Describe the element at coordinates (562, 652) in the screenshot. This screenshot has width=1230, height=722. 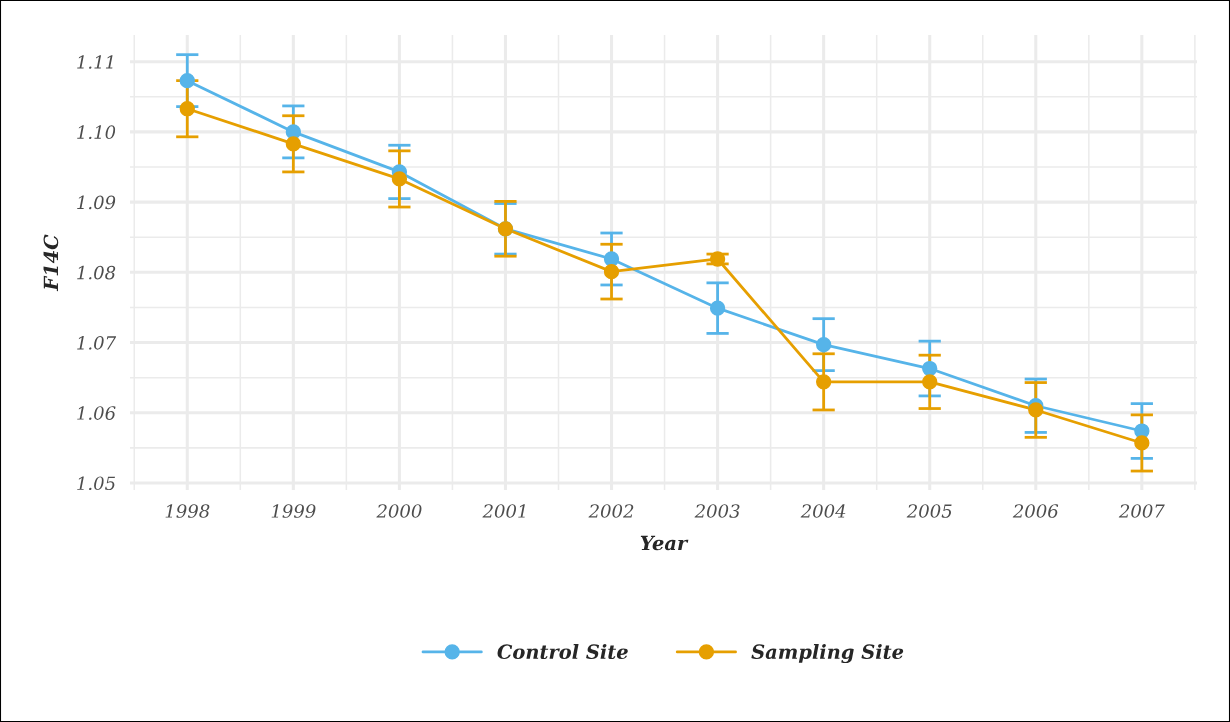
I see `legend-label: Control Site` at that location.